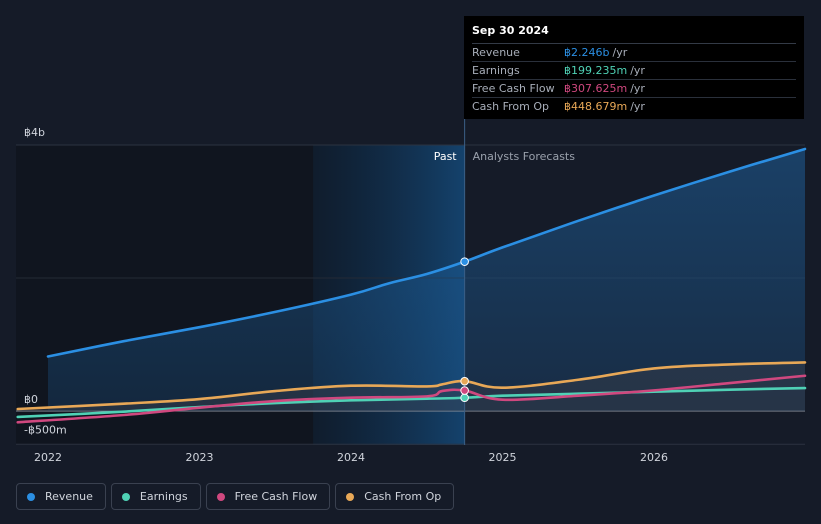 This screenshot has height=524, width=821. What do you see at coordinates (200, 457) in the screenshot?
I see `x-tick-label: 2023` at bounding box center [200, 457].